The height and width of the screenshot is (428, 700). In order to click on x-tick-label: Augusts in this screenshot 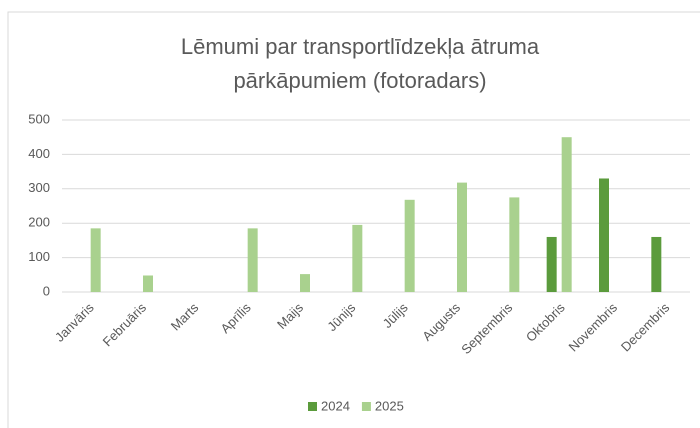, I will do `click(441, 322)`.